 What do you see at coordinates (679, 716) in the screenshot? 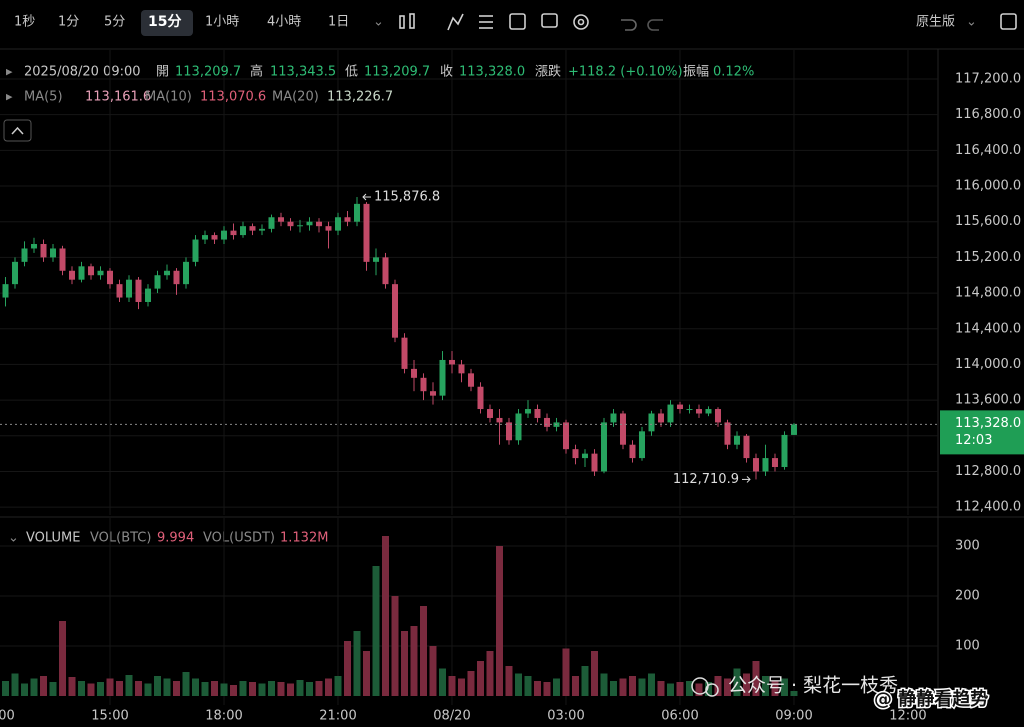
I see `x-tick-label: 06:00` at bounding box center [679, 716].